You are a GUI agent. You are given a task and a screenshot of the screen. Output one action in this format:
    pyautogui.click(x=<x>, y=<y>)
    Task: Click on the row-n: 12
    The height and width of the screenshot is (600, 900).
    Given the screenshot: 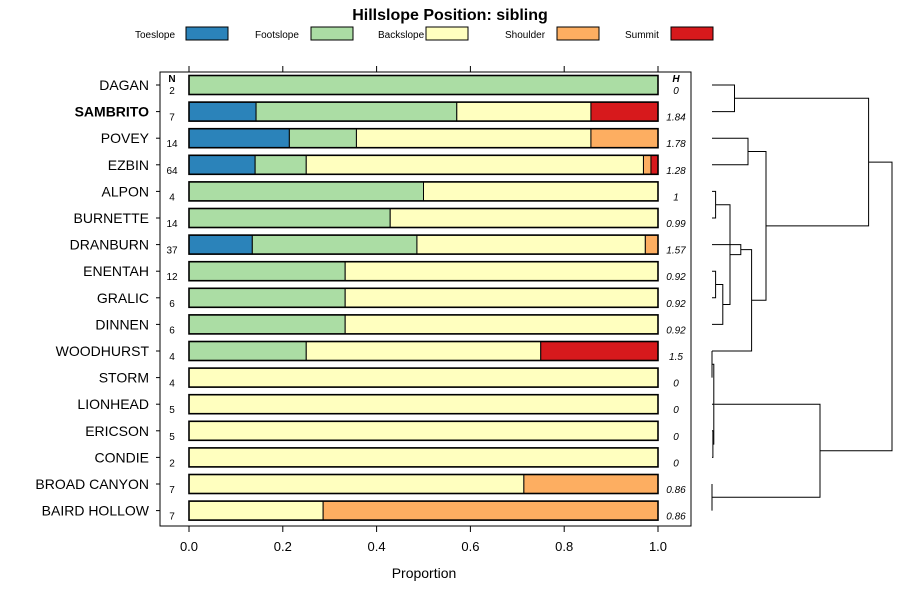 What is the action you would take?
    pyautogui.click(x=172, y=277)
    